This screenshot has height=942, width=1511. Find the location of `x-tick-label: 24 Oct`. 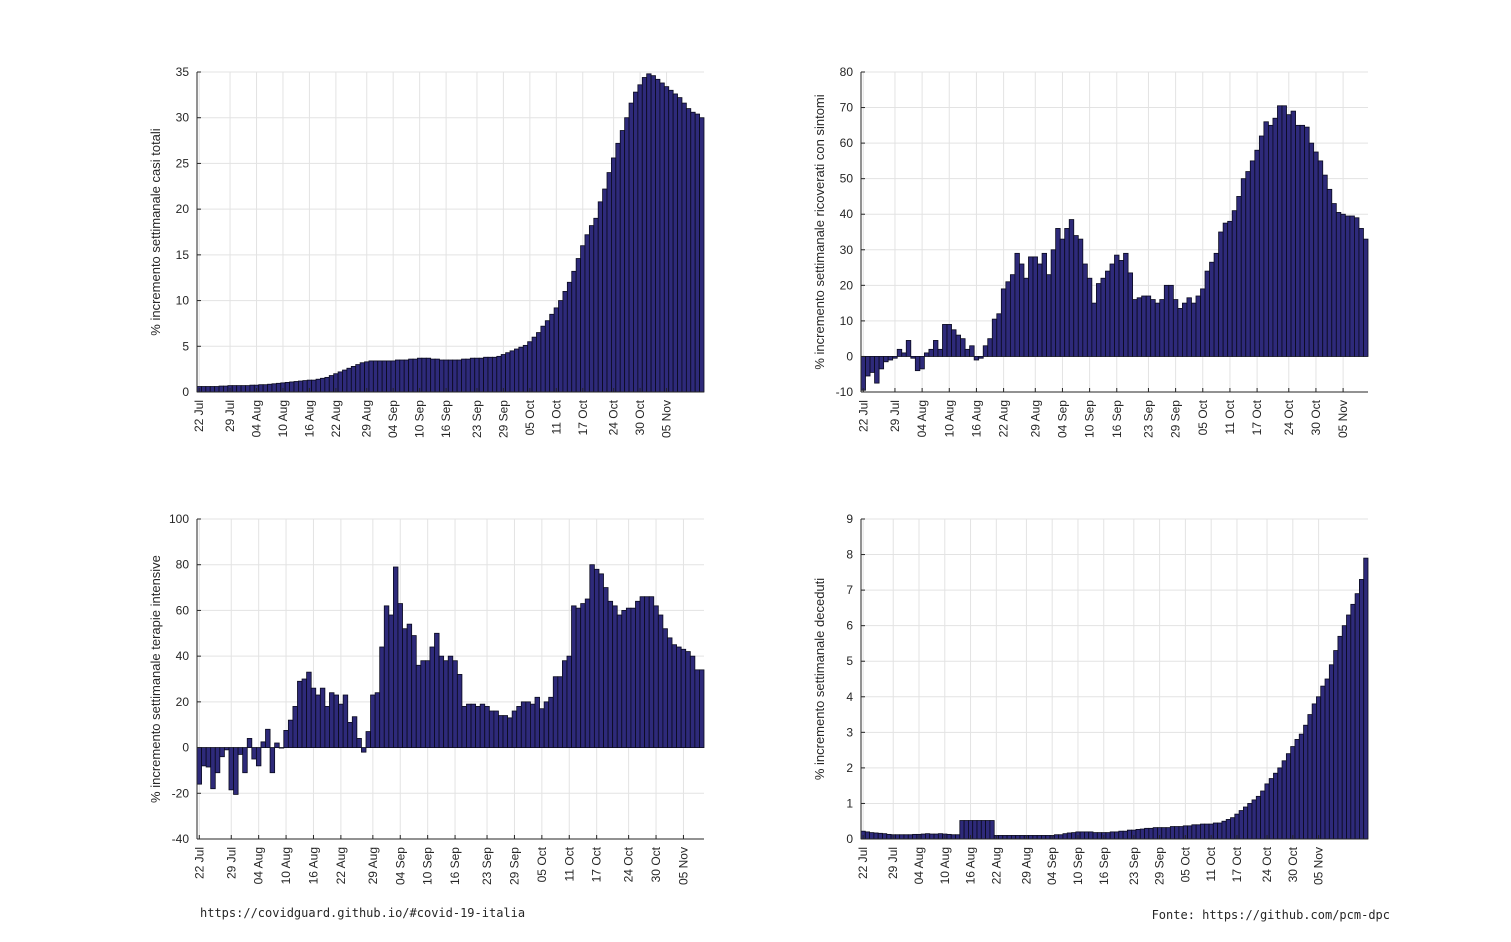

x-tick-label: 24 Oct is located at coordinates (629, 864).